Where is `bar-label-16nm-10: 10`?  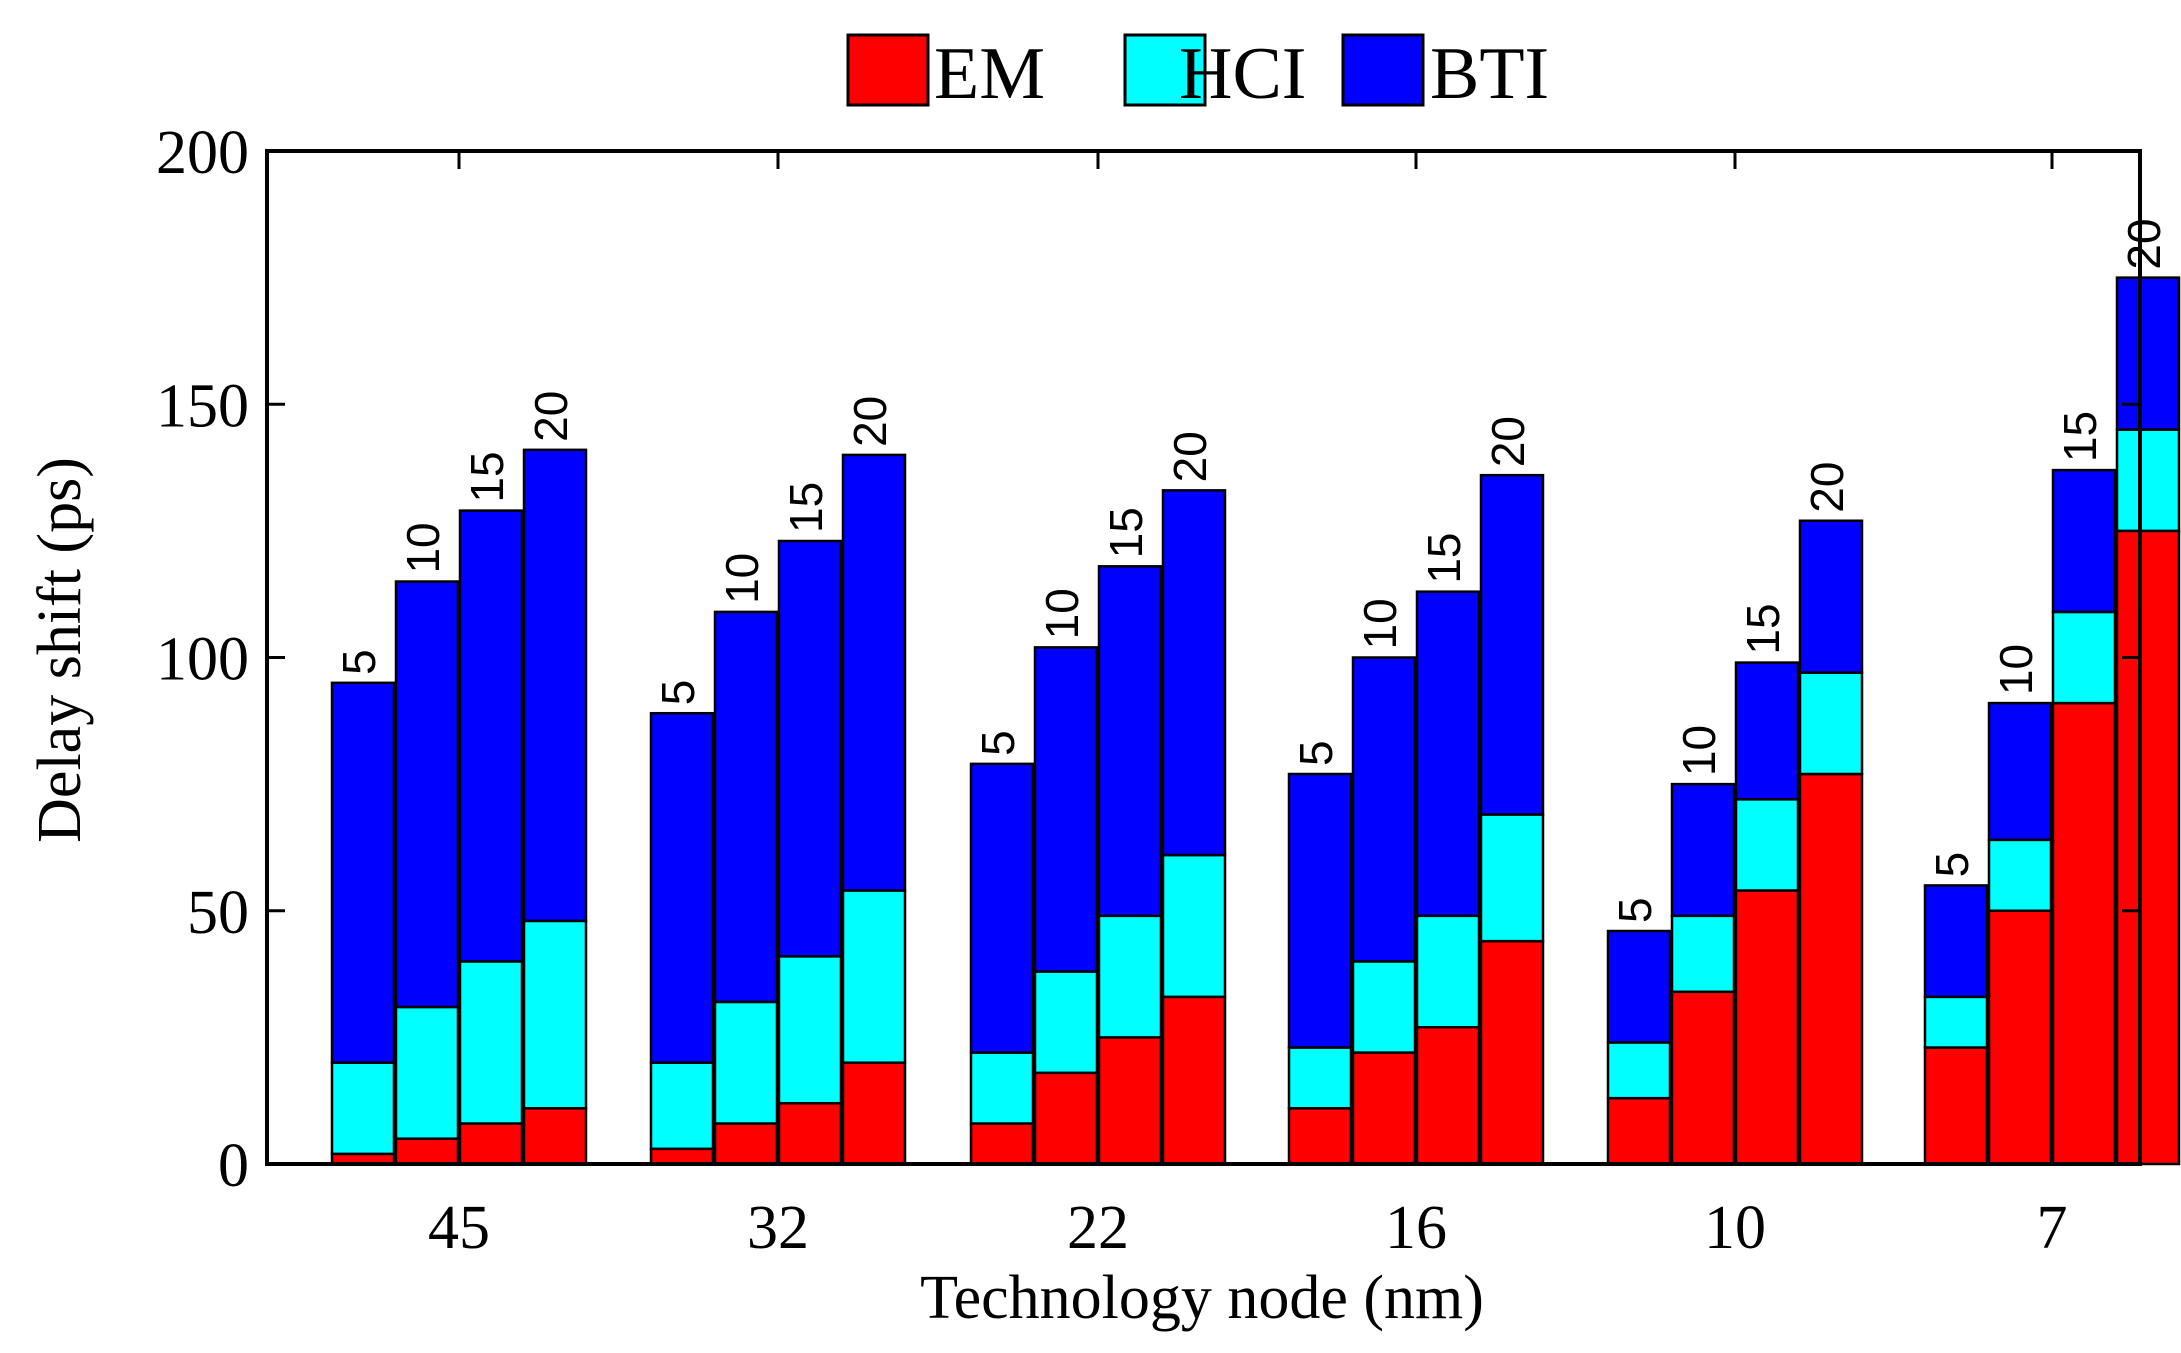 bar-label-16nm-10: 10 is located at coordinates (1380, 623).